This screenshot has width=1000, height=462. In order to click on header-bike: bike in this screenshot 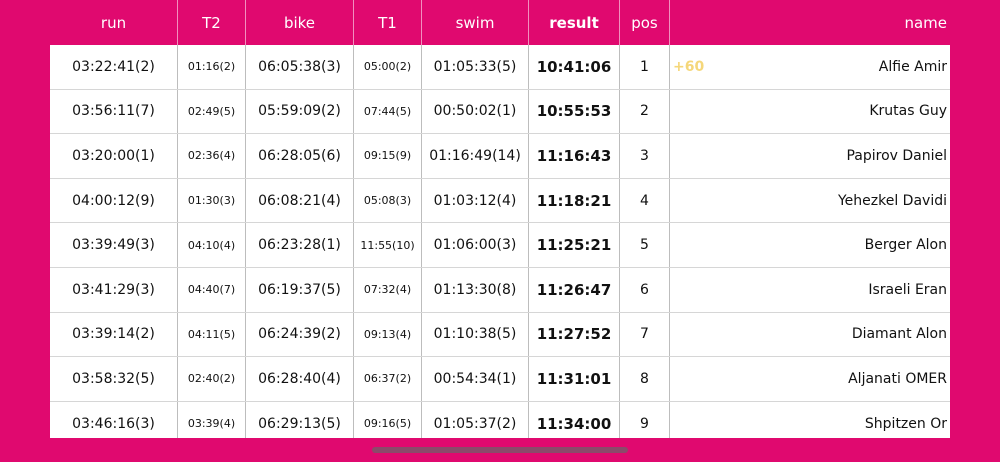, I will do `click(300, 22)`.